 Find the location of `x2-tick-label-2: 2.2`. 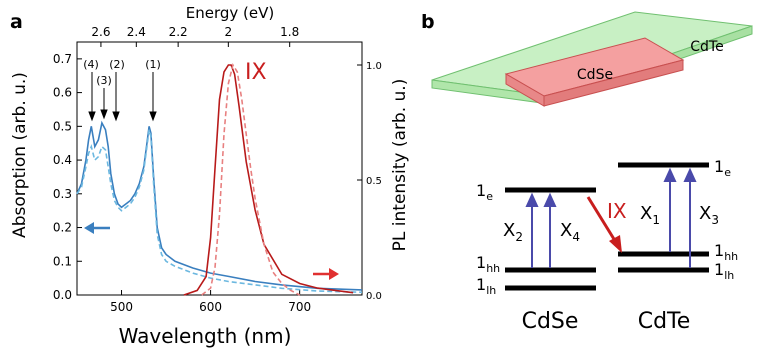

x2-tick-label-2: 2.2 is located at coordinates (178, 32).